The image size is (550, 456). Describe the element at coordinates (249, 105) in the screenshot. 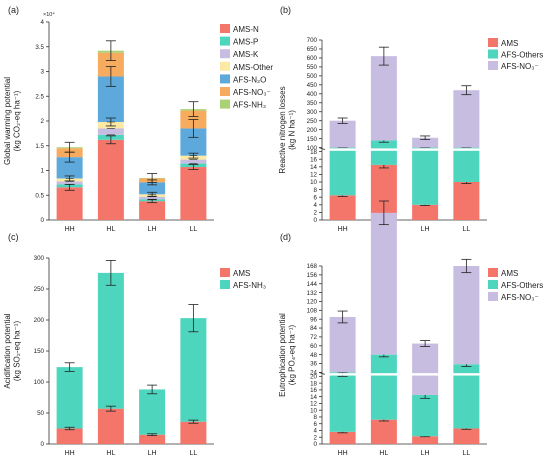

I see `panel-a-legend-label-6: AFS-NH₃` at that location.